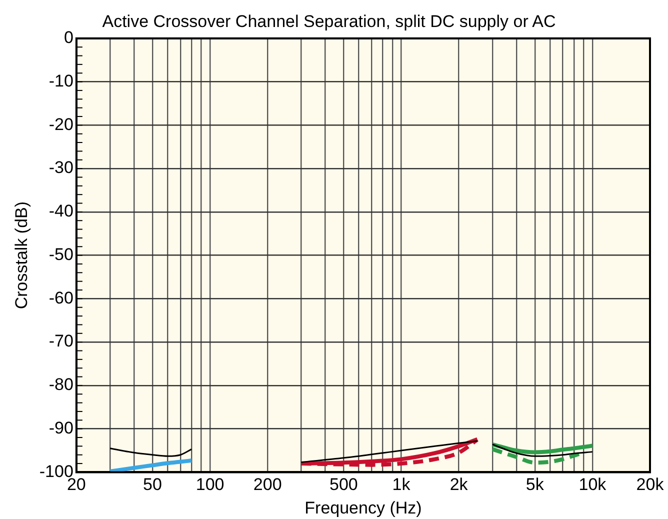 The height and width of the screenshot is (519, 668). What do you see at coordinates (69, 38) in the screenshot?
I see `y-tick-label: 0` at bounding box center [69, 38].